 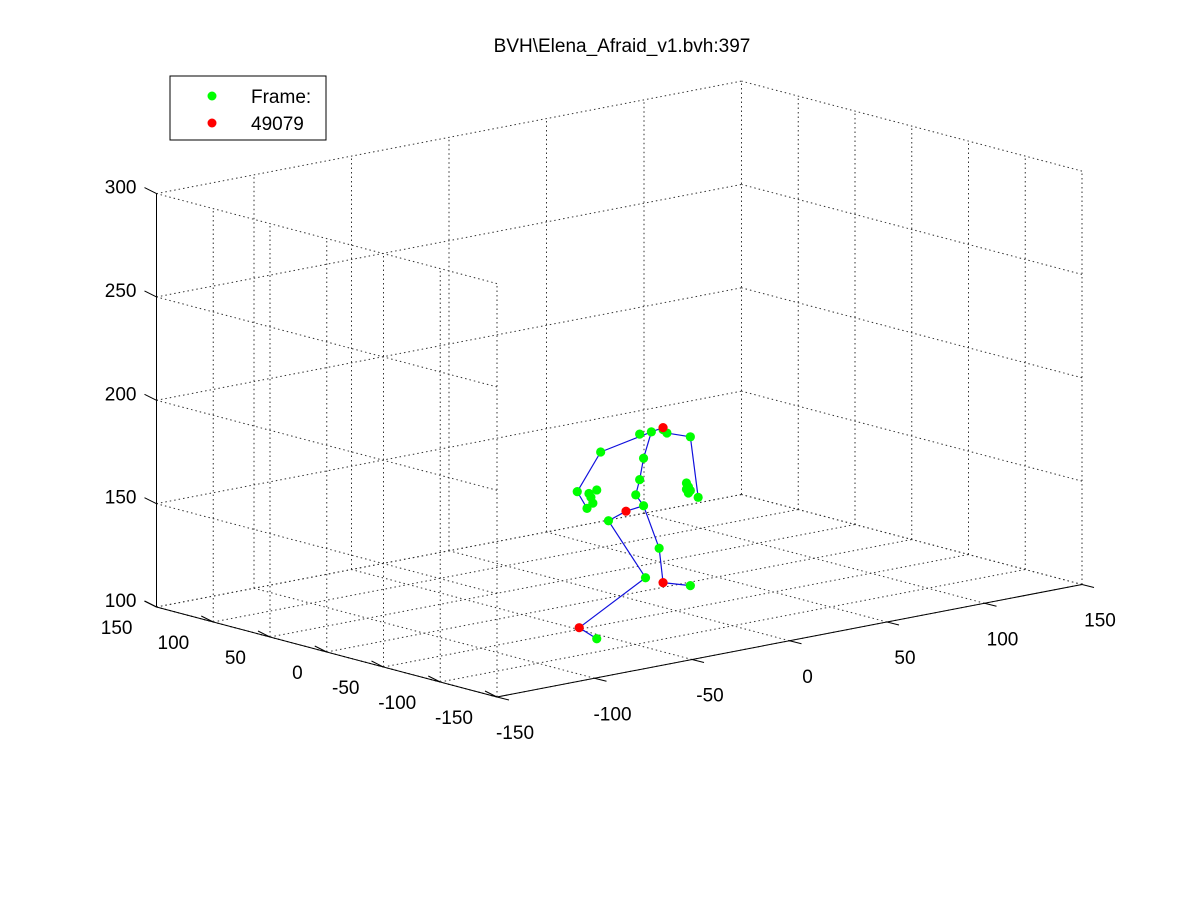 What do you see at coordinates (212, 123) in the screenshot?
I see `legend-marker-value` at bounding box center [212, 123].